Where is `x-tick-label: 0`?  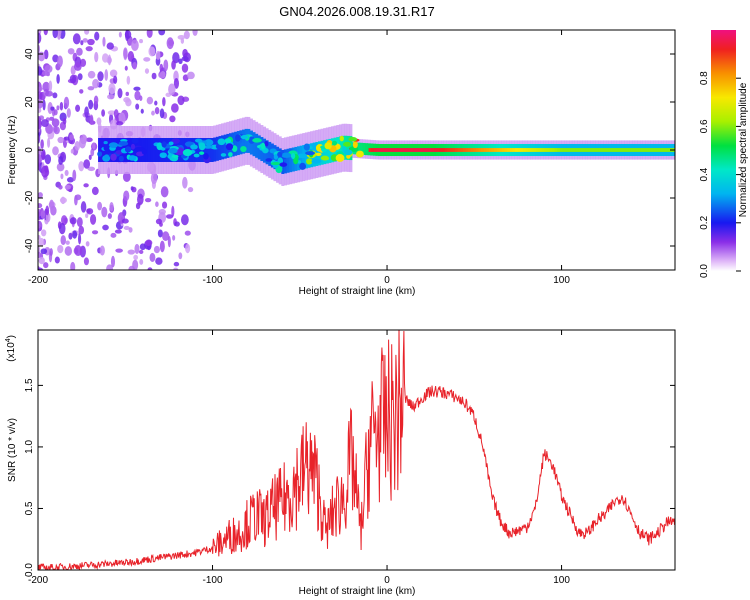 x-tick-label: 0 is located at coordinates (387, 280).